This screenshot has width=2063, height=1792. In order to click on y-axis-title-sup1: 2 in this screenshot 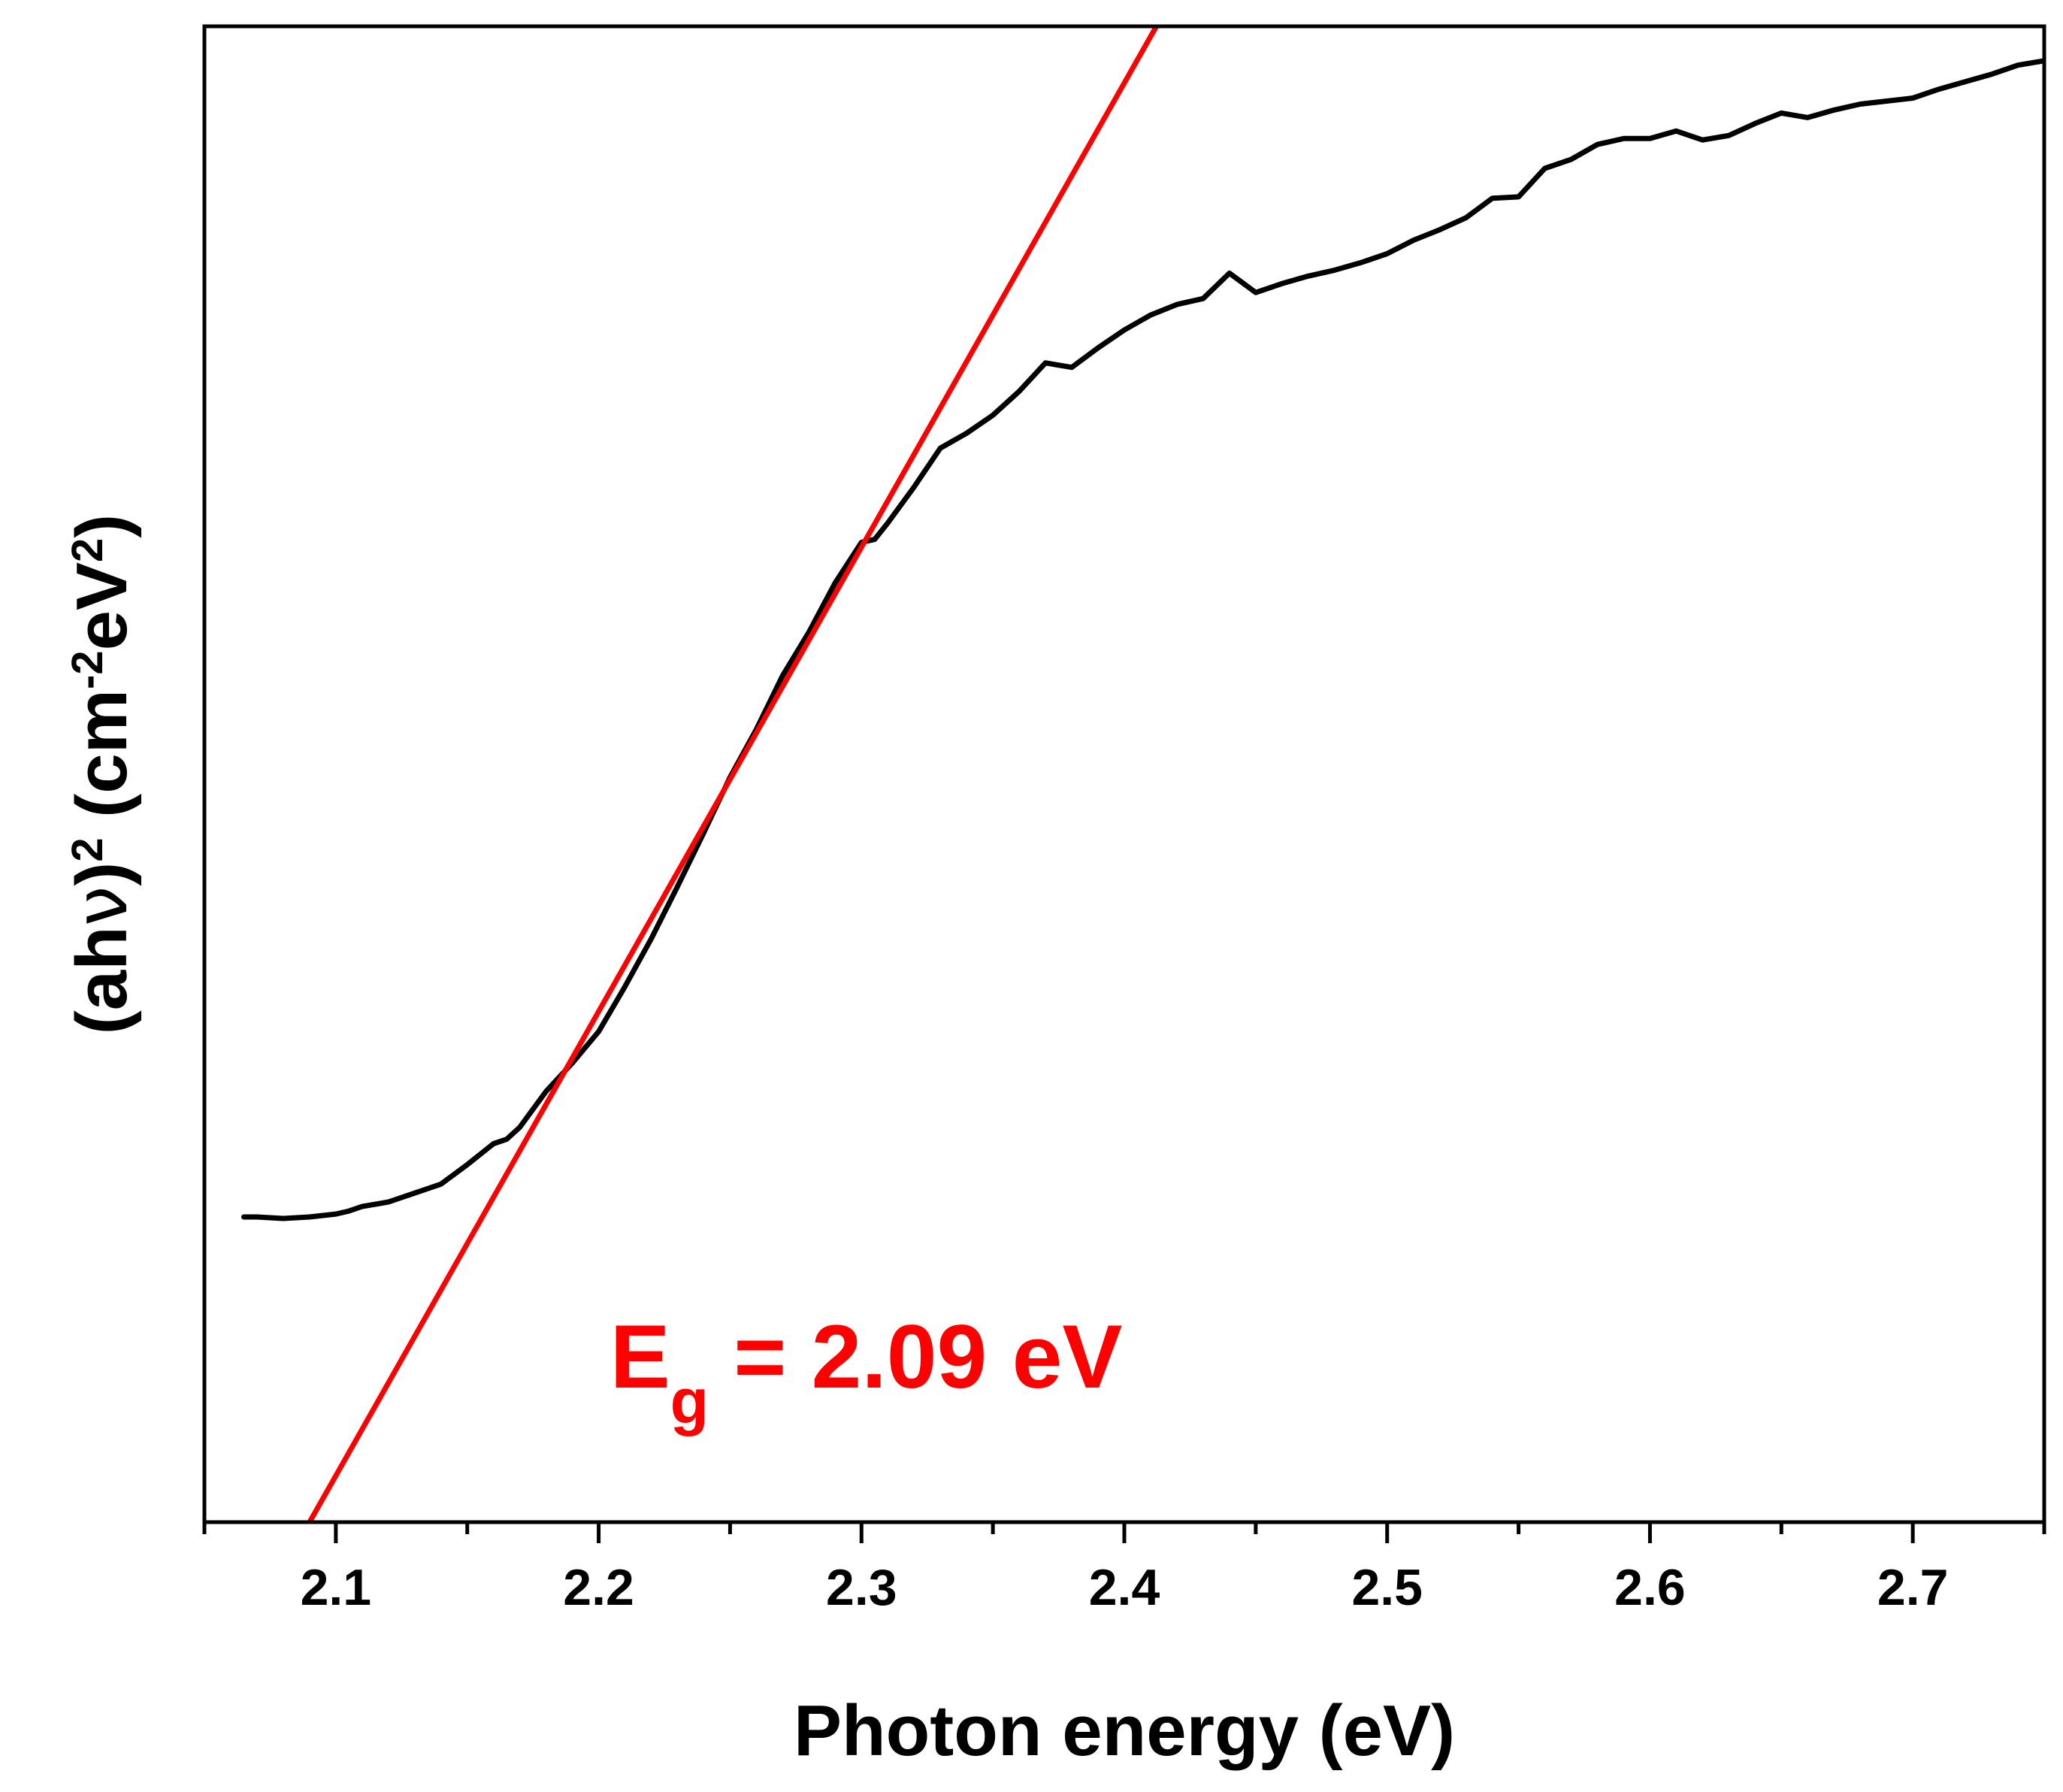, I will do `click(87, 849)`.